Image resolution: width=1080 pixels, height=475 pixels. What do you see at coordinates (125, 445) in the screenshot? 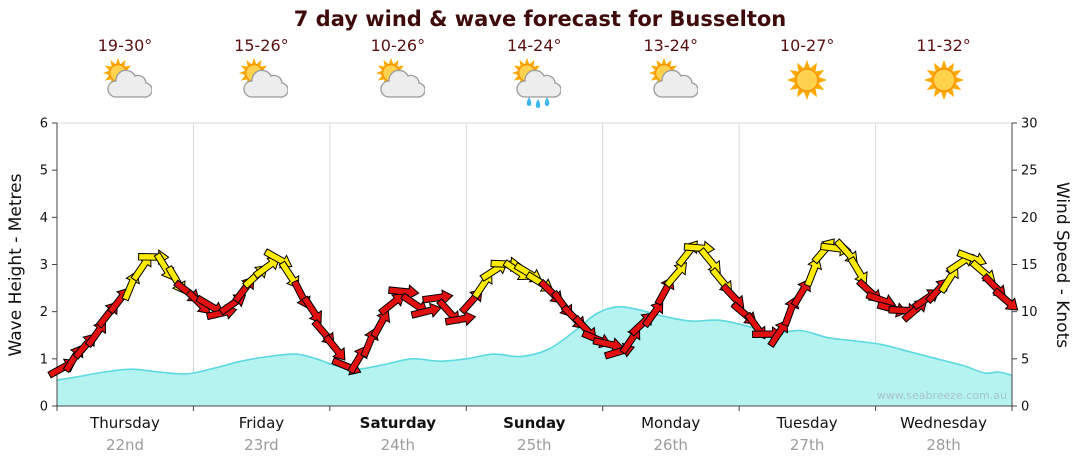
I see `day-date: 22nd` at bounding box center [125, 445].